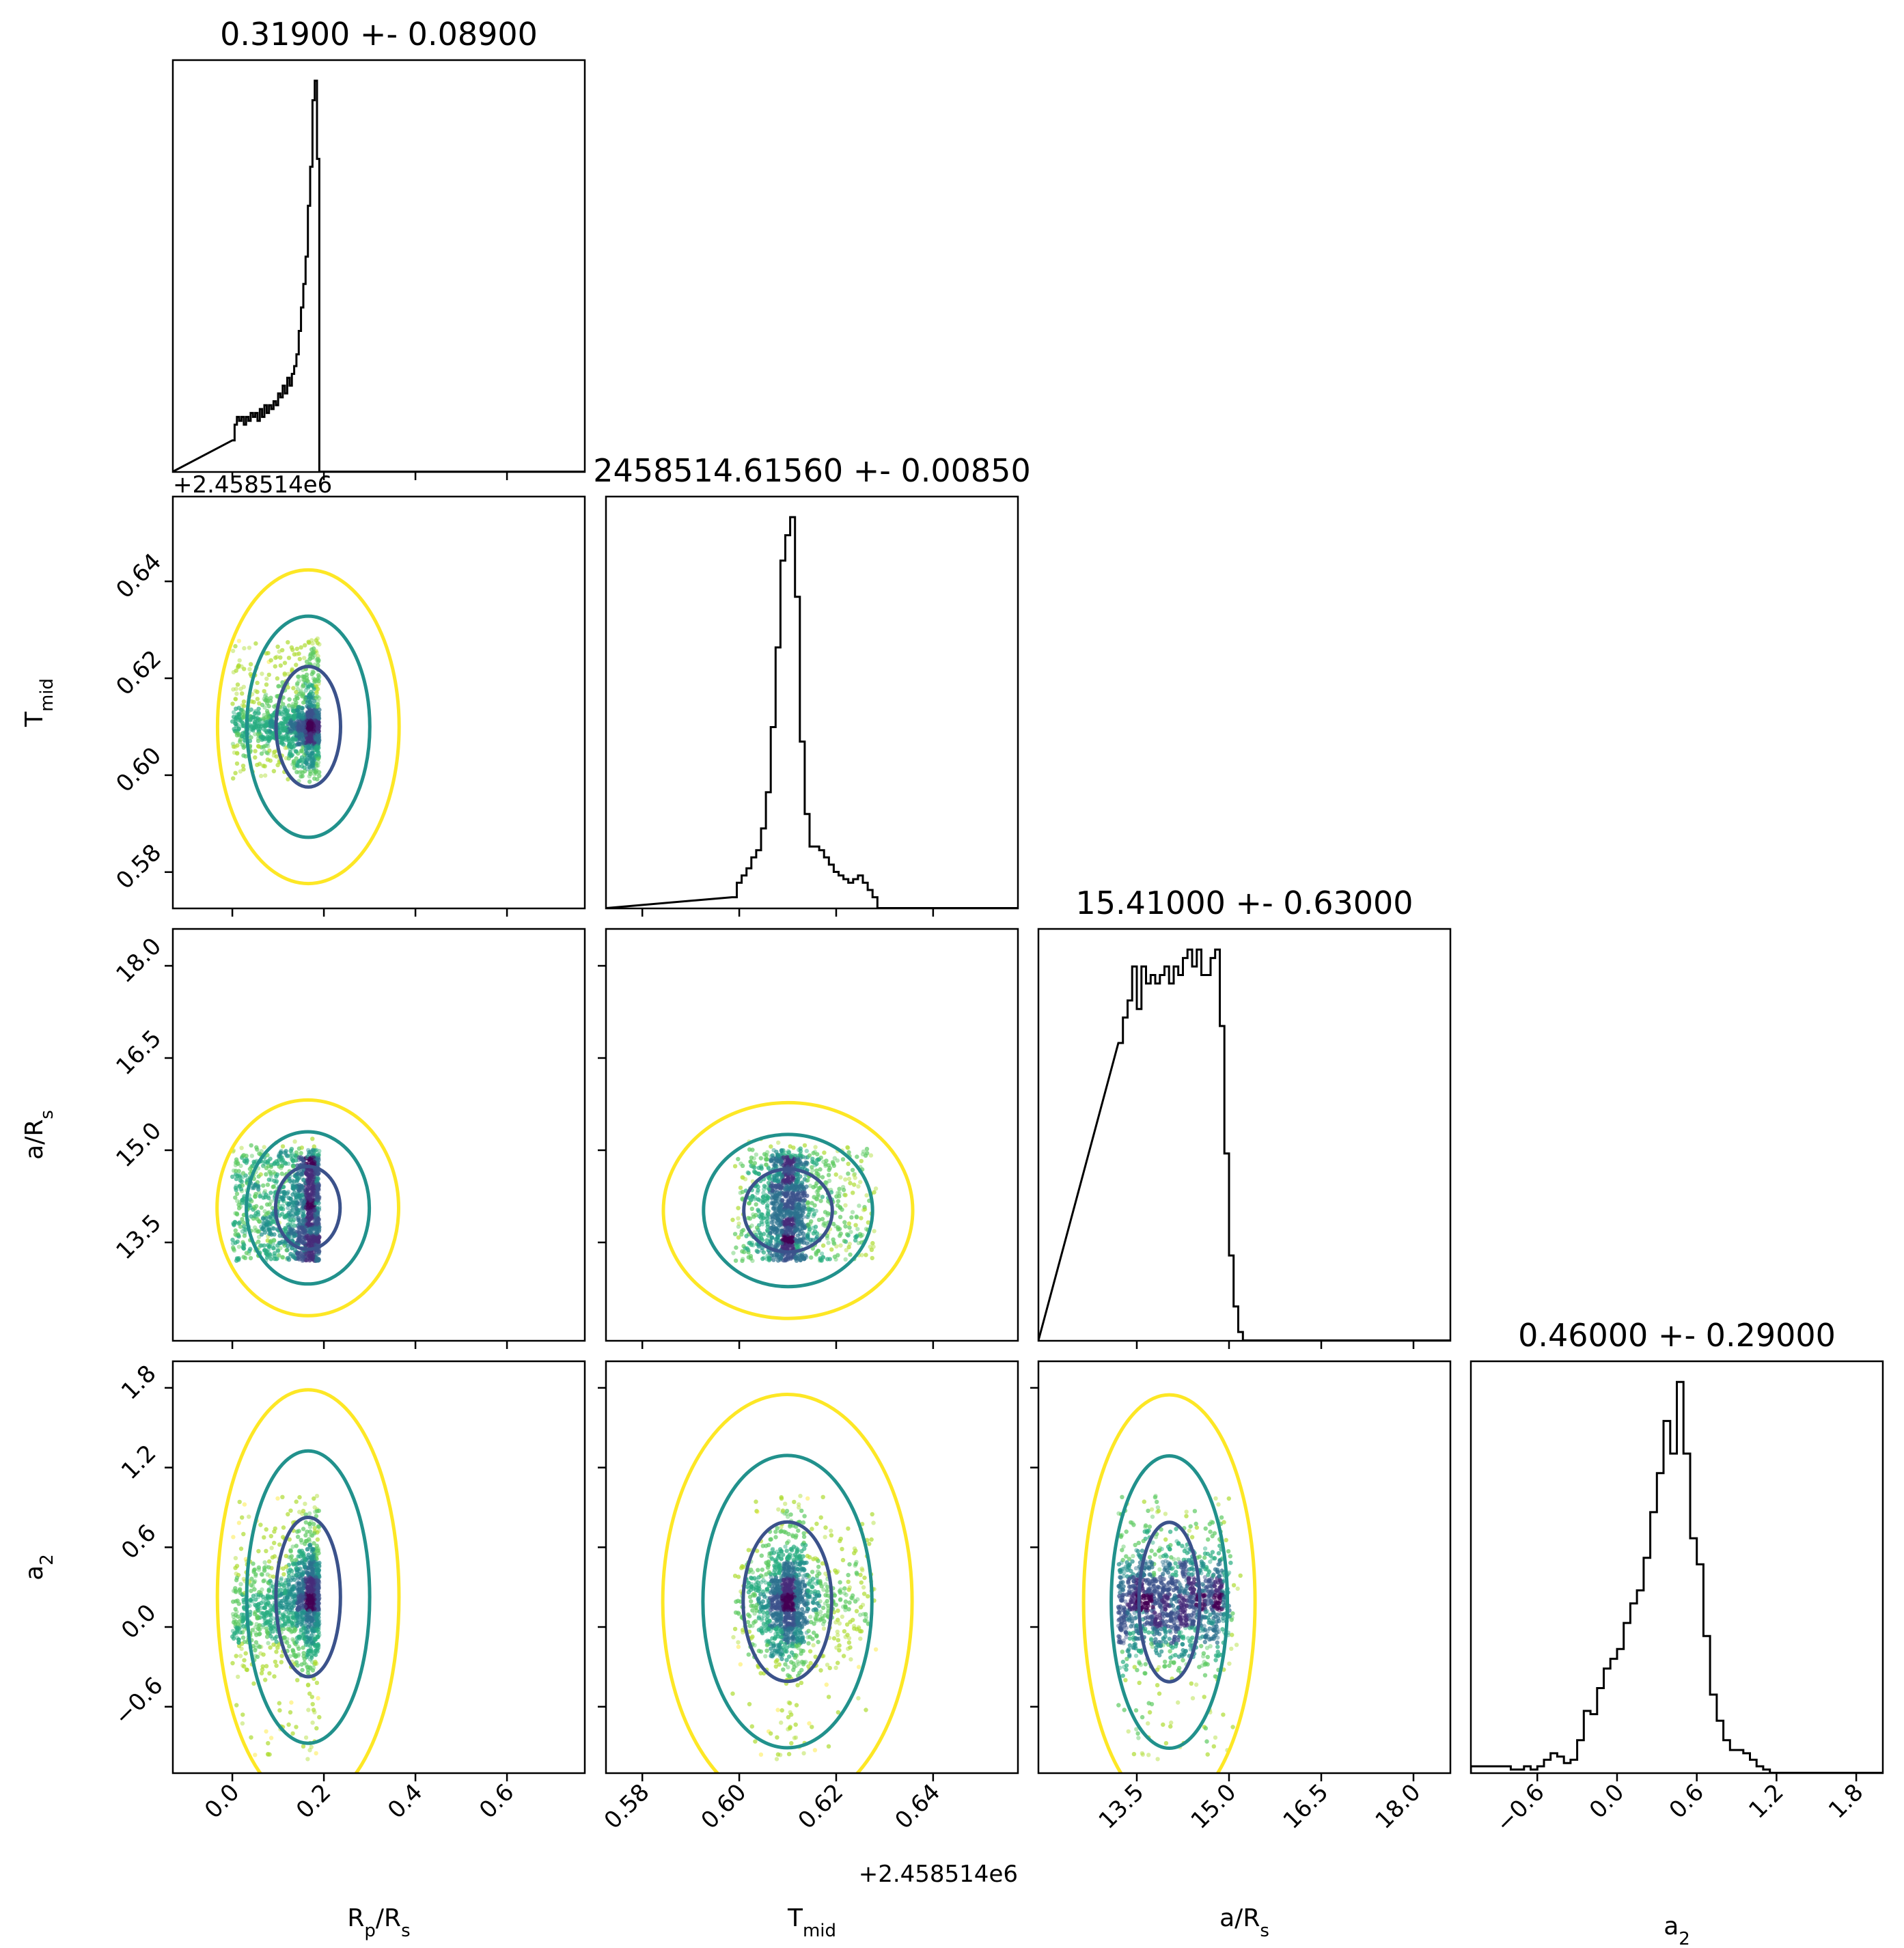  What do you see at coordinates (139, 960) in the screenshot?
I see `y-tick-label: 18.0` at bounding box center [139, 960].